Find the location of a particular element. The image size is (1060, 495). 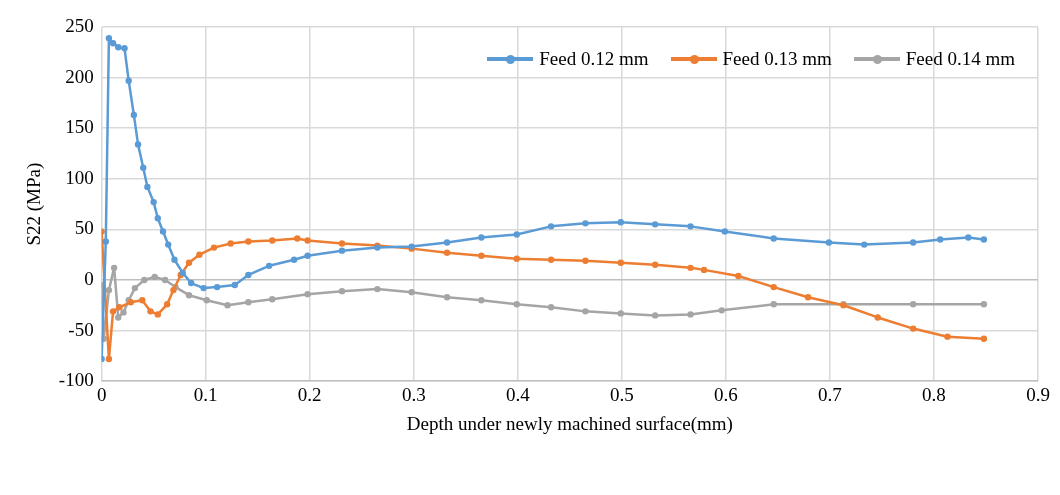

legend-label: Feed 0.12 mm is located at coordinates (594, 59).